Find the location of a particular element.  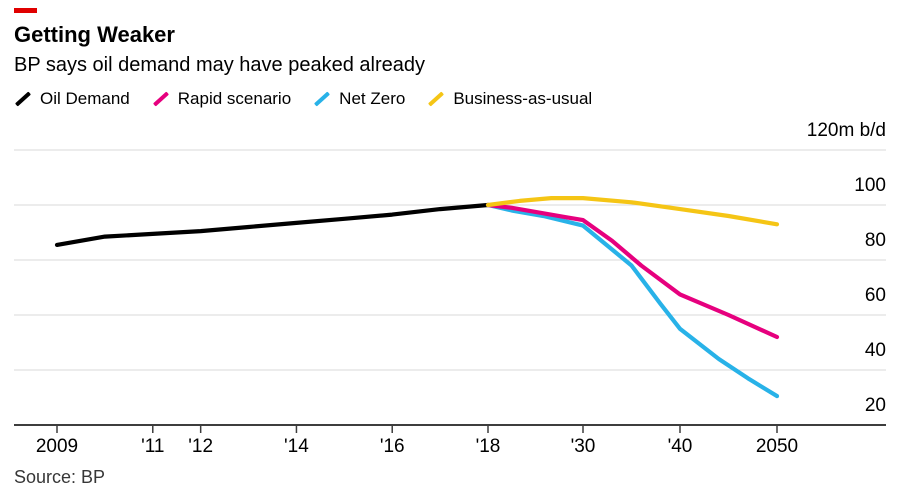

y-axis-label: 100 is located at coordinates (870, 185).